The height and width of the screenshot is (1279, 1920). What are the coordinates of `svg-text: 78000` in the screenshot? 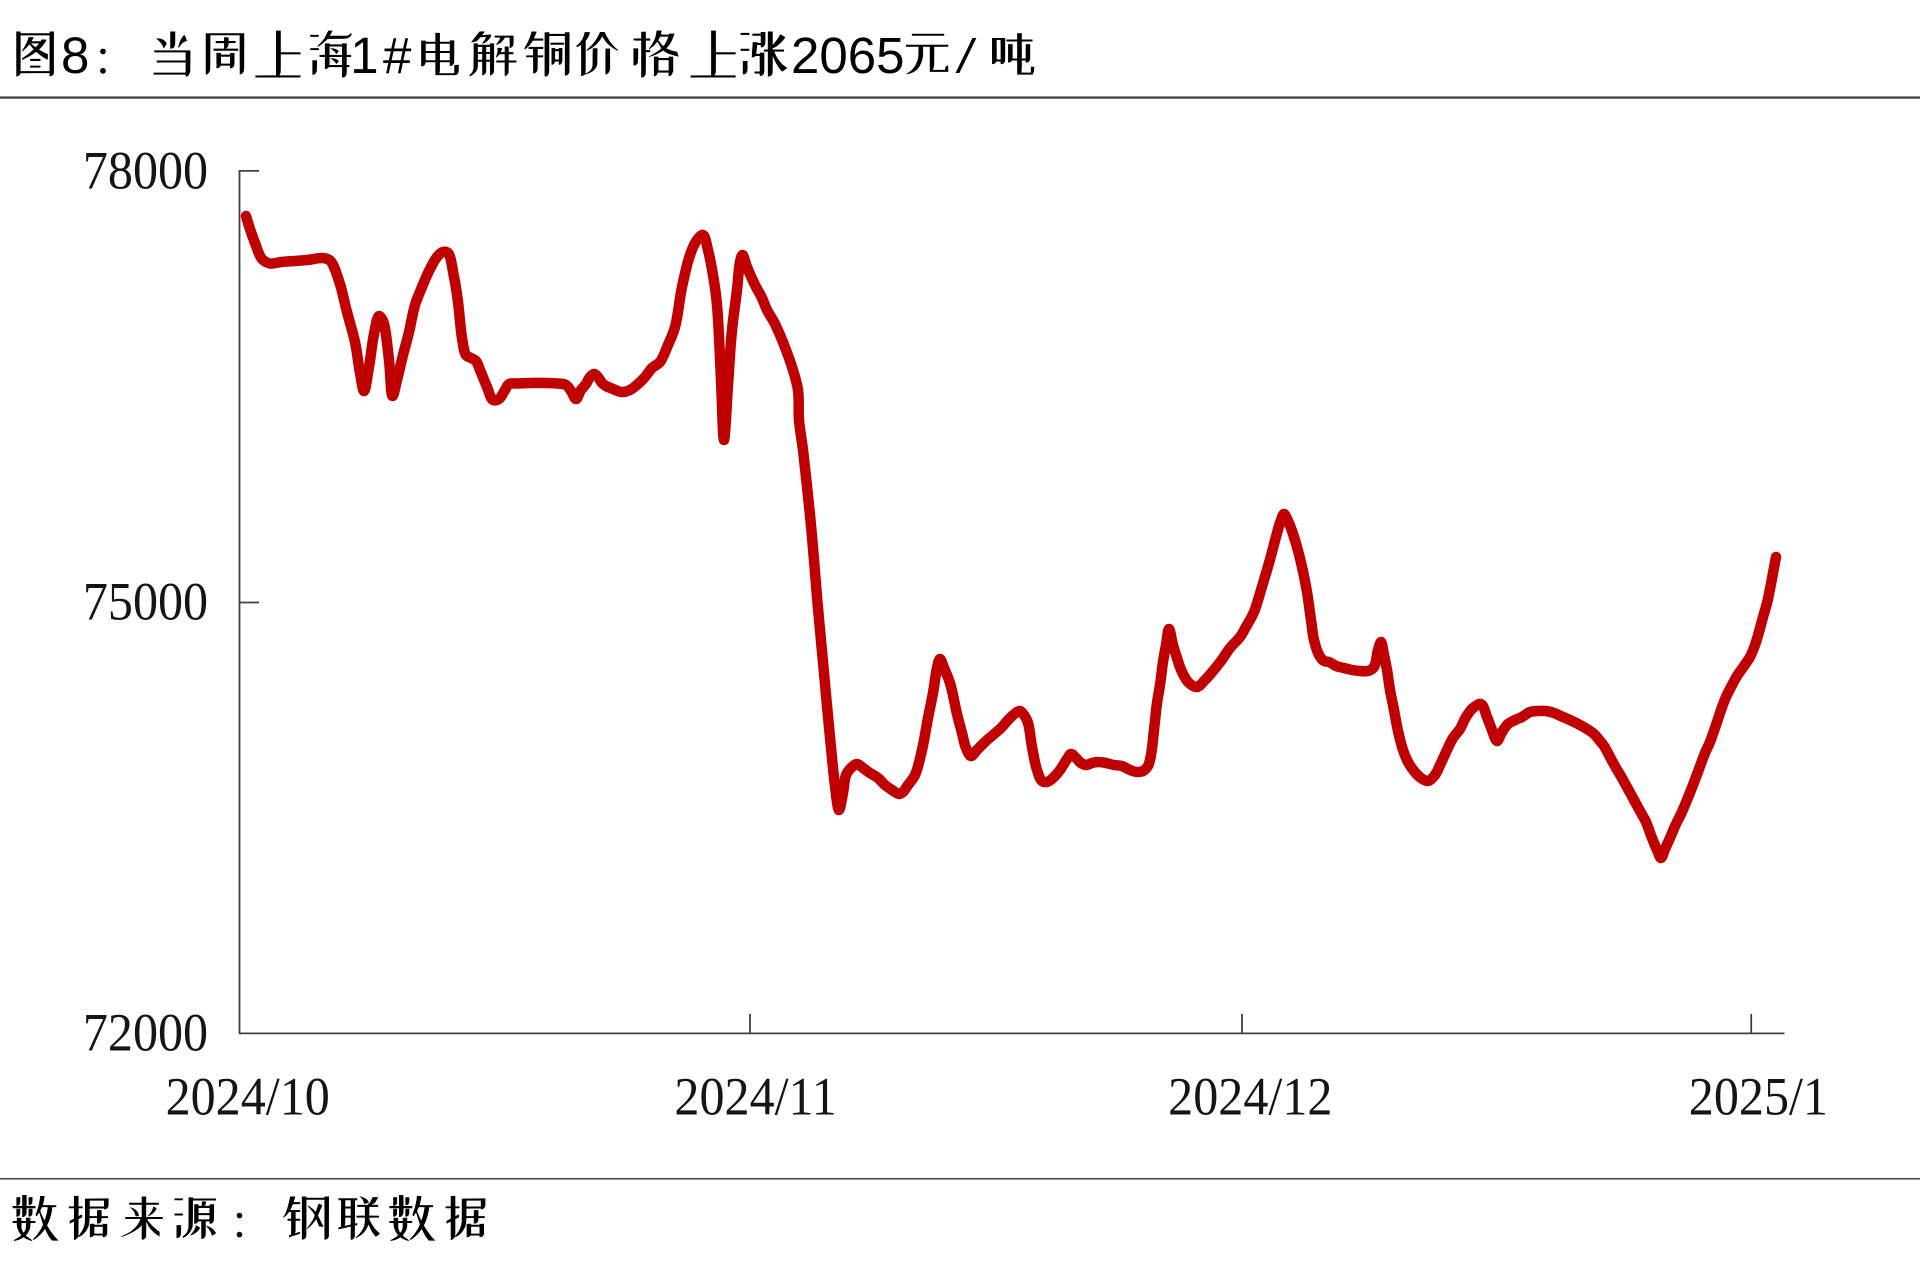 It's located at (145, 171).